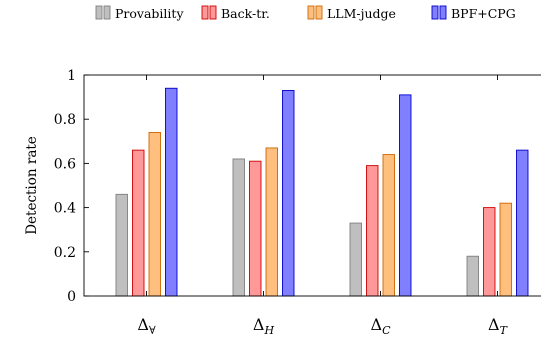 The width and height of the screenshot is (541, 339). What do you see at coordinates (32, 185) in the screenshot?
I see `y-axis-label: Detection rate` at bounding box center [32, 185].